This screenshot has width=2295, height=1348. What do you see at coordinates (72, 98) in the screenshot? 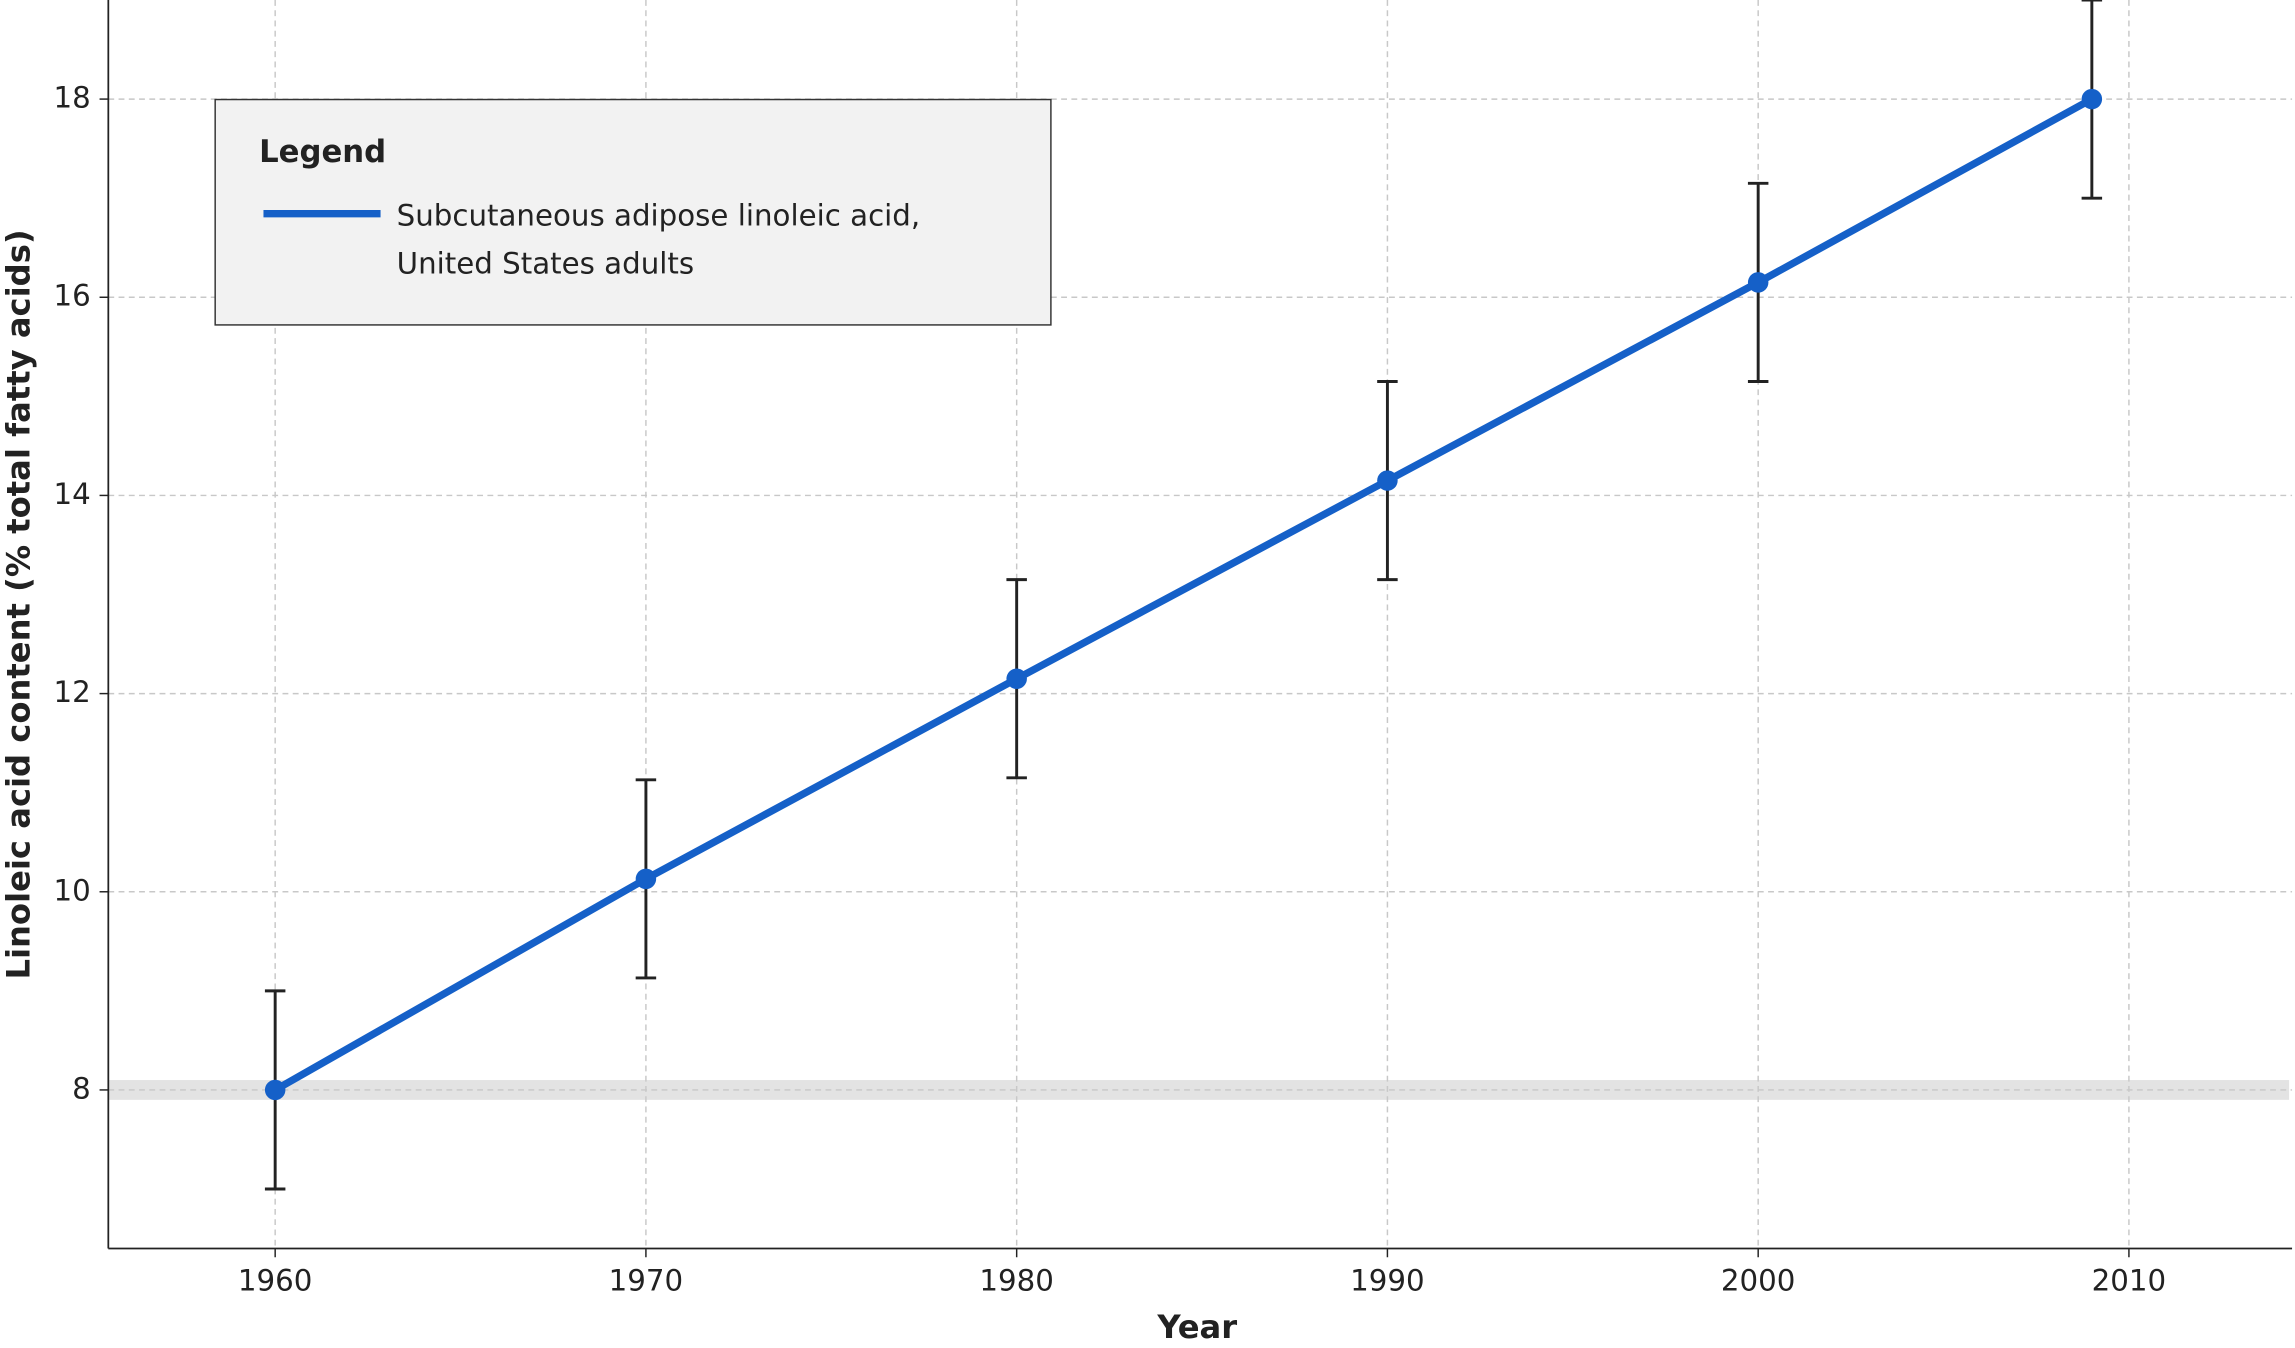
I see `y-tick-label: 18` at bounding box center [72, 98].